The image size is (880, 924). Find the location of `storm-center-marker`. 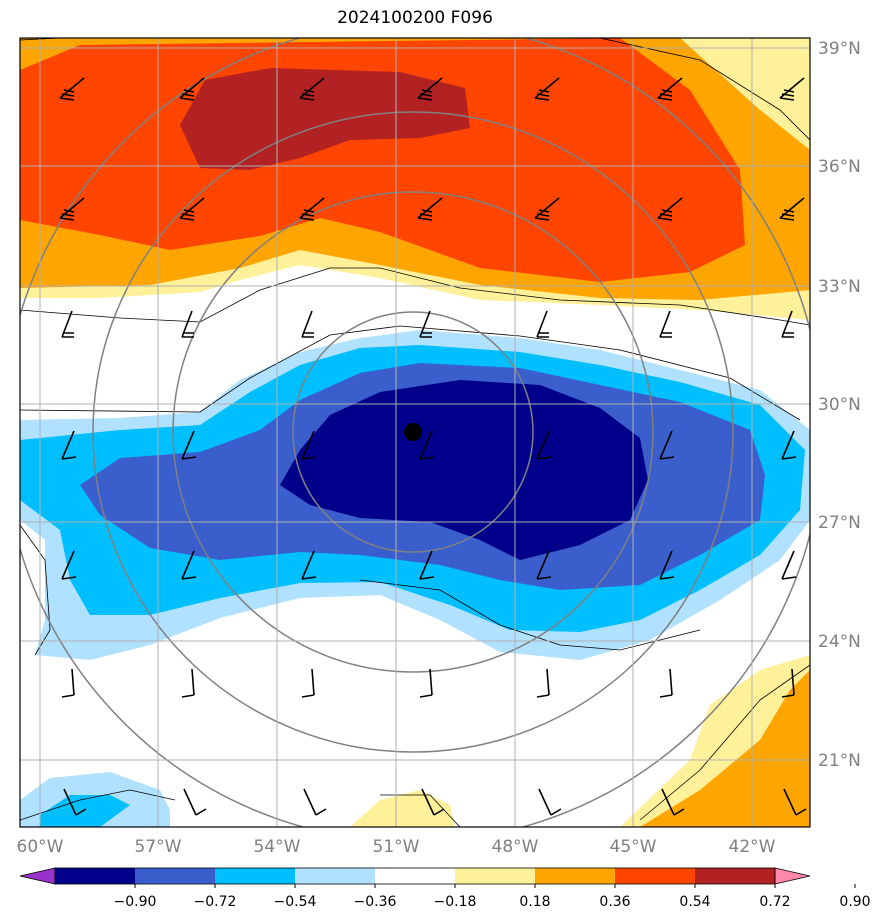

storm-center-marker is located at coordinates (413, 432).